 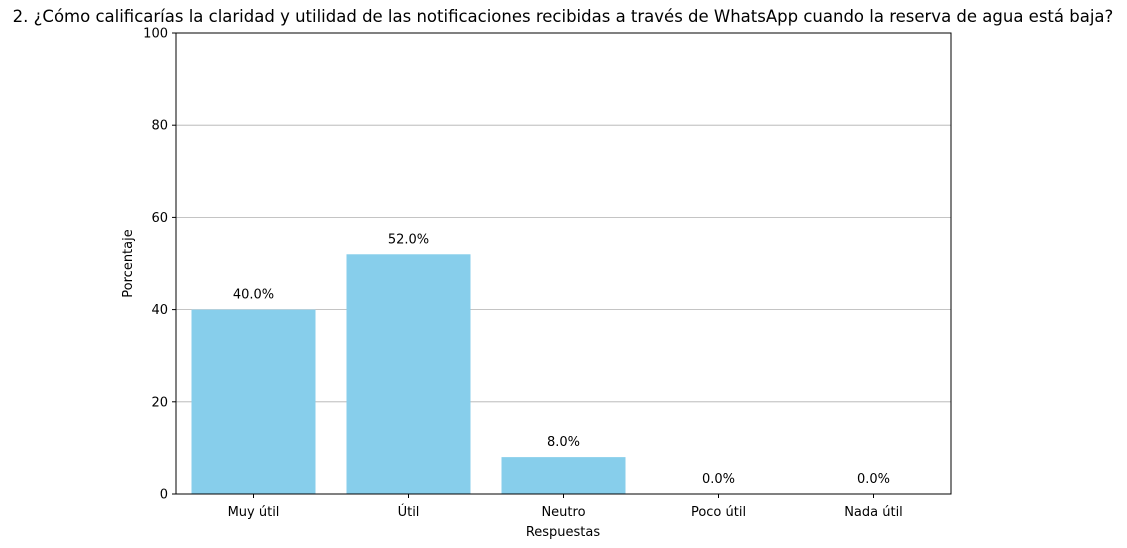 I want to click on y-axis-label: Porcentaje, so click(x=128, y=263).